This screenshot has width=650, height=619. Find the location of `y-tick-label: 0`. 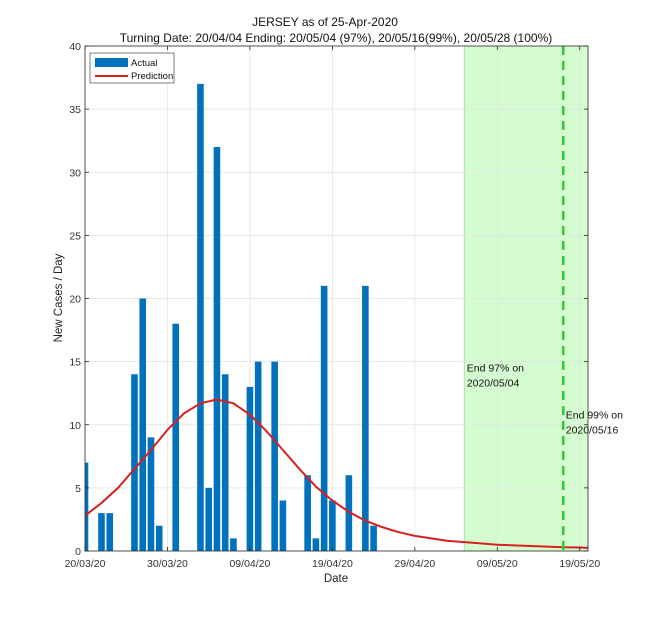

y-tick-label: 0 is located at coordinates (78, 552).